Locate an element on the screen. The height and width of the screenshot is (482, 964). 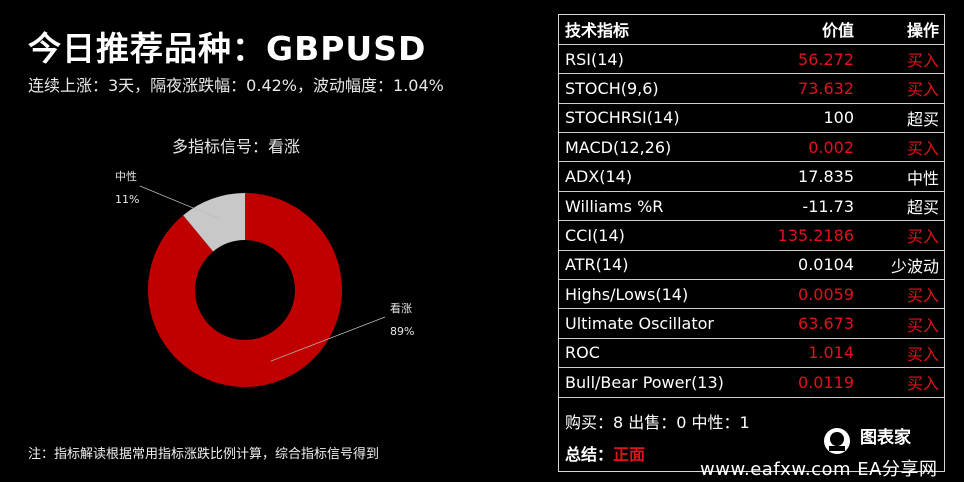
table-row: CCI(14) 135.2186 买入 is located at coordinates (751, 235).